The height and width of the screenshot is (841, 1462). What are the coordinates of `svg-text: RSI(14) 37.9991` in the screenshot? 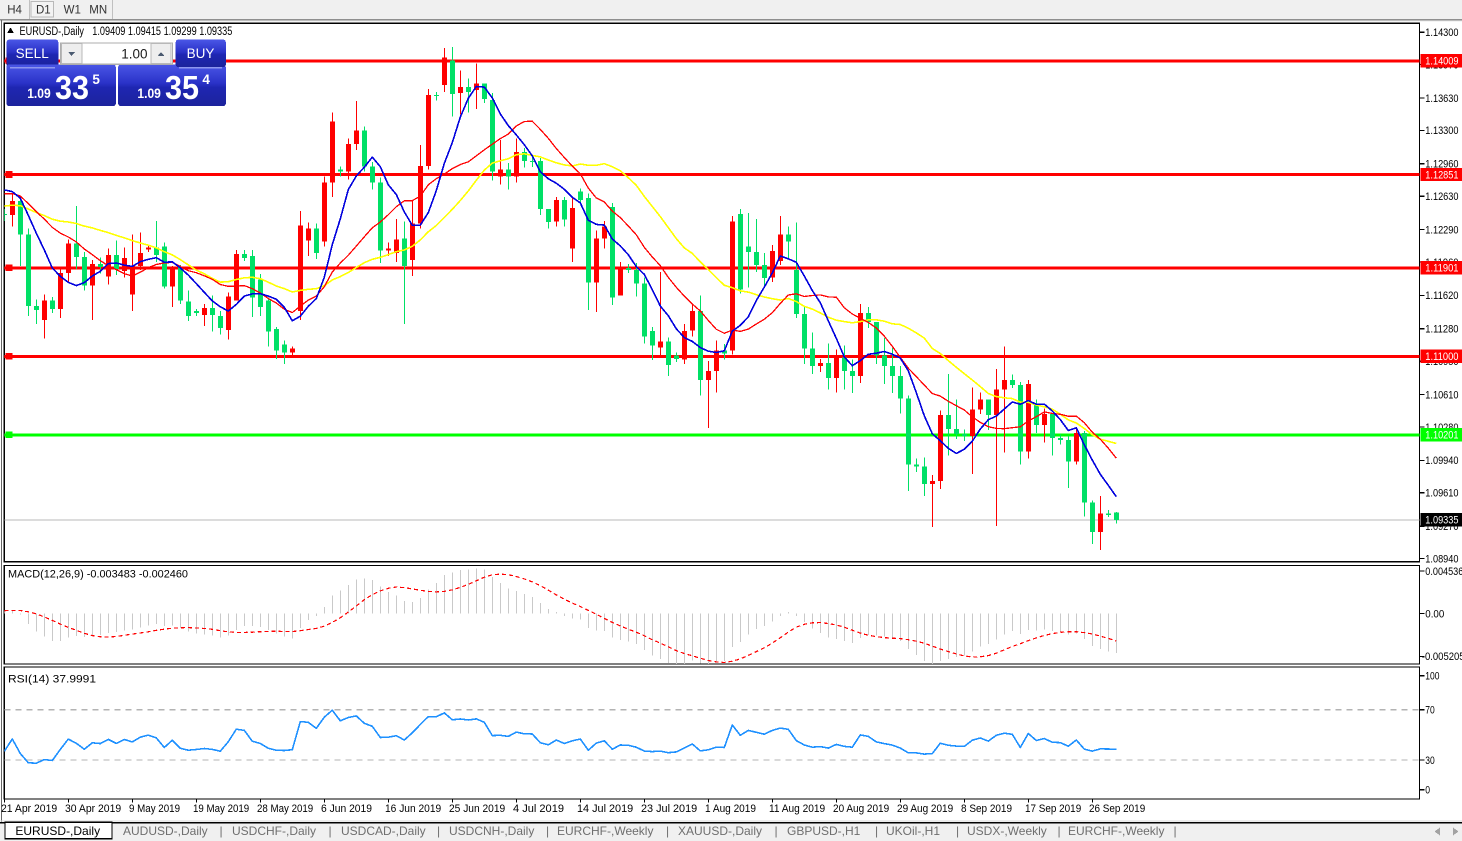 It's located at (52, 680).